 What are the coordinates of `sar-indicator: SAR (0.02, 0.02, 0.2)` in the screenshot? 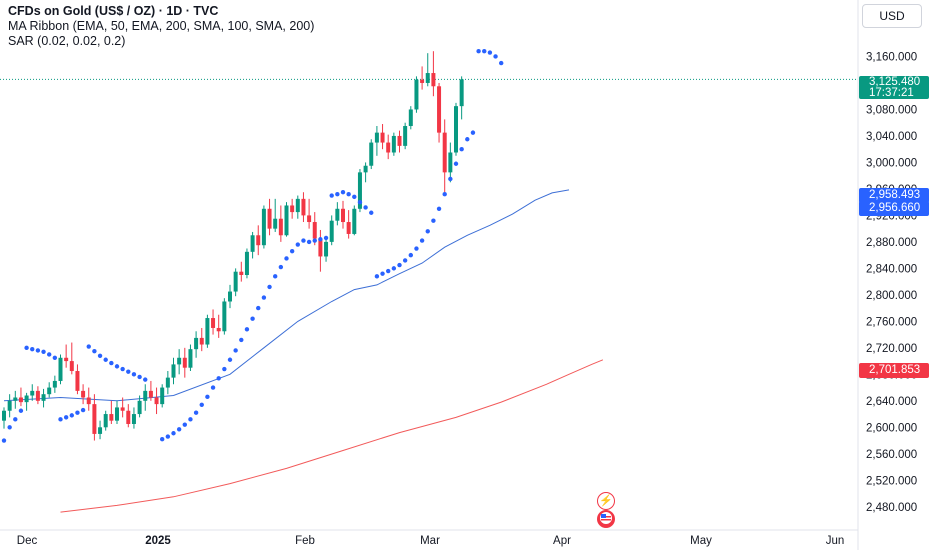 It's located at (67, 41).